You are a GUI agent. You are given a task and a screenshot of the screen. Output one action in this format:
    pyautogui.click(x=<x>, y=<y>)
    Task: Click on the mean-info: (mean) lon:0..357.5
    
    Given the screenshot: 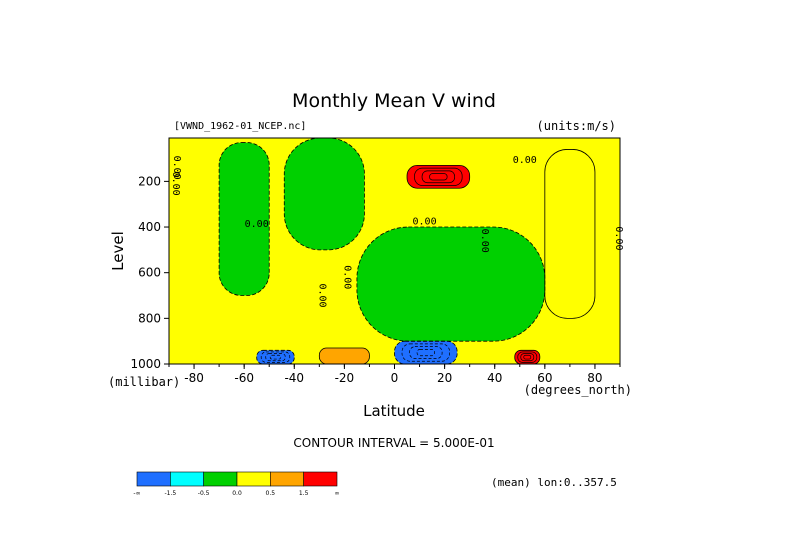 What is the action you would take?
    pyautogui.click(x=554, y=482)
    